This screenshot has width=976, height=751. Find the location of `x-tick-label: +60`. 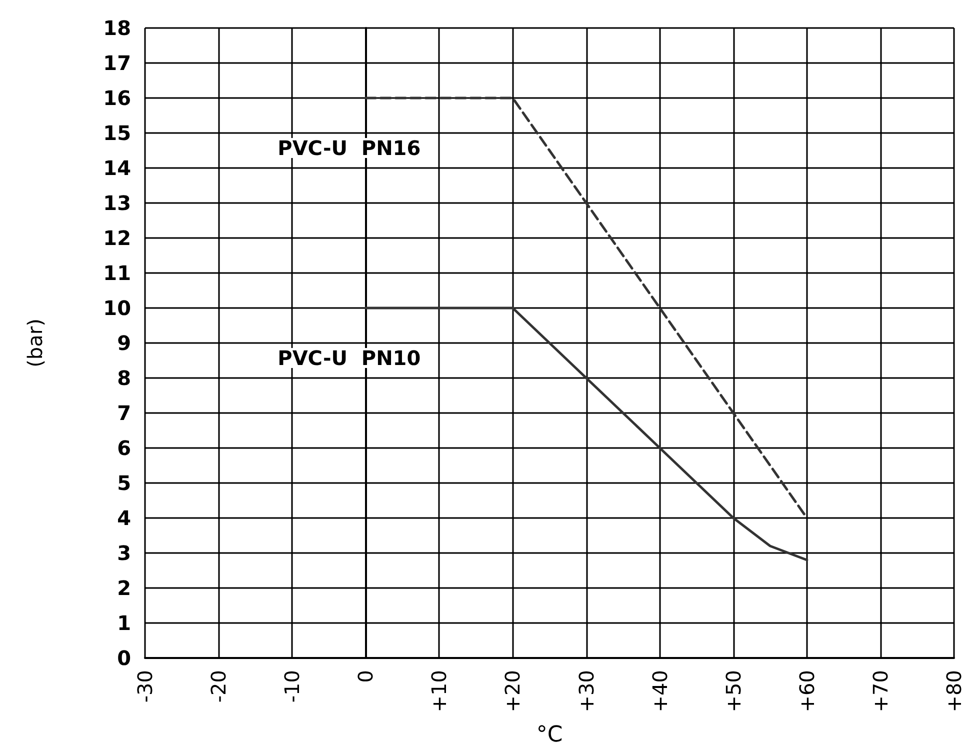

x-tick-label: +60 is located at coordinates (806, 691).